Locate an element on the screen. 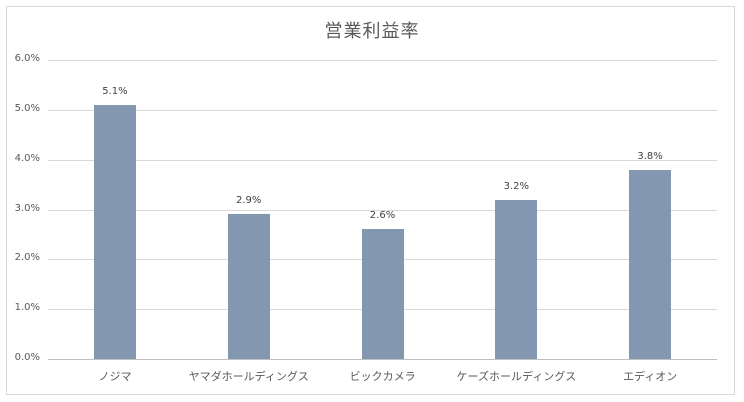 Image resolution: width=744 pixels, height=402 pixels. x-tick-label: エディオン is located at coordinates (650, 376).